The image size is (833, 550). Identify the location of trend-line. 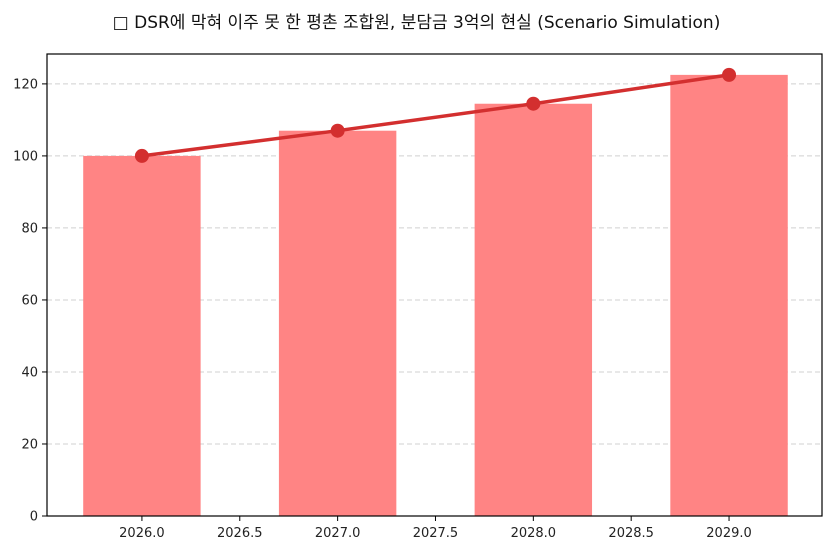
(435, 115).